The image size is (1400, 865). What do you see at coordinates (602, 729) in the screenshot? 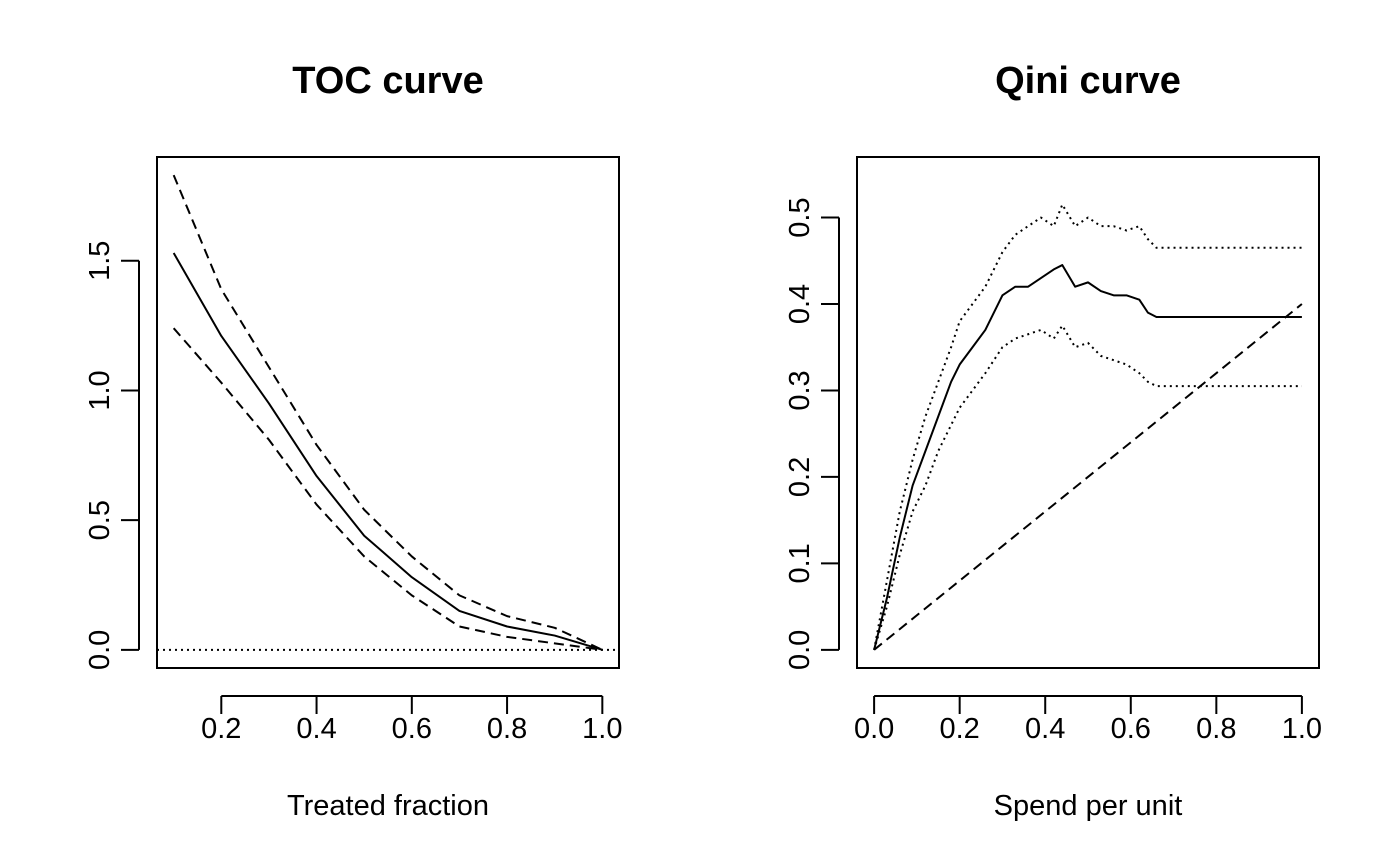
I see `chart-0-x-tick-label: 1.0` at bounding box center [602, 729].